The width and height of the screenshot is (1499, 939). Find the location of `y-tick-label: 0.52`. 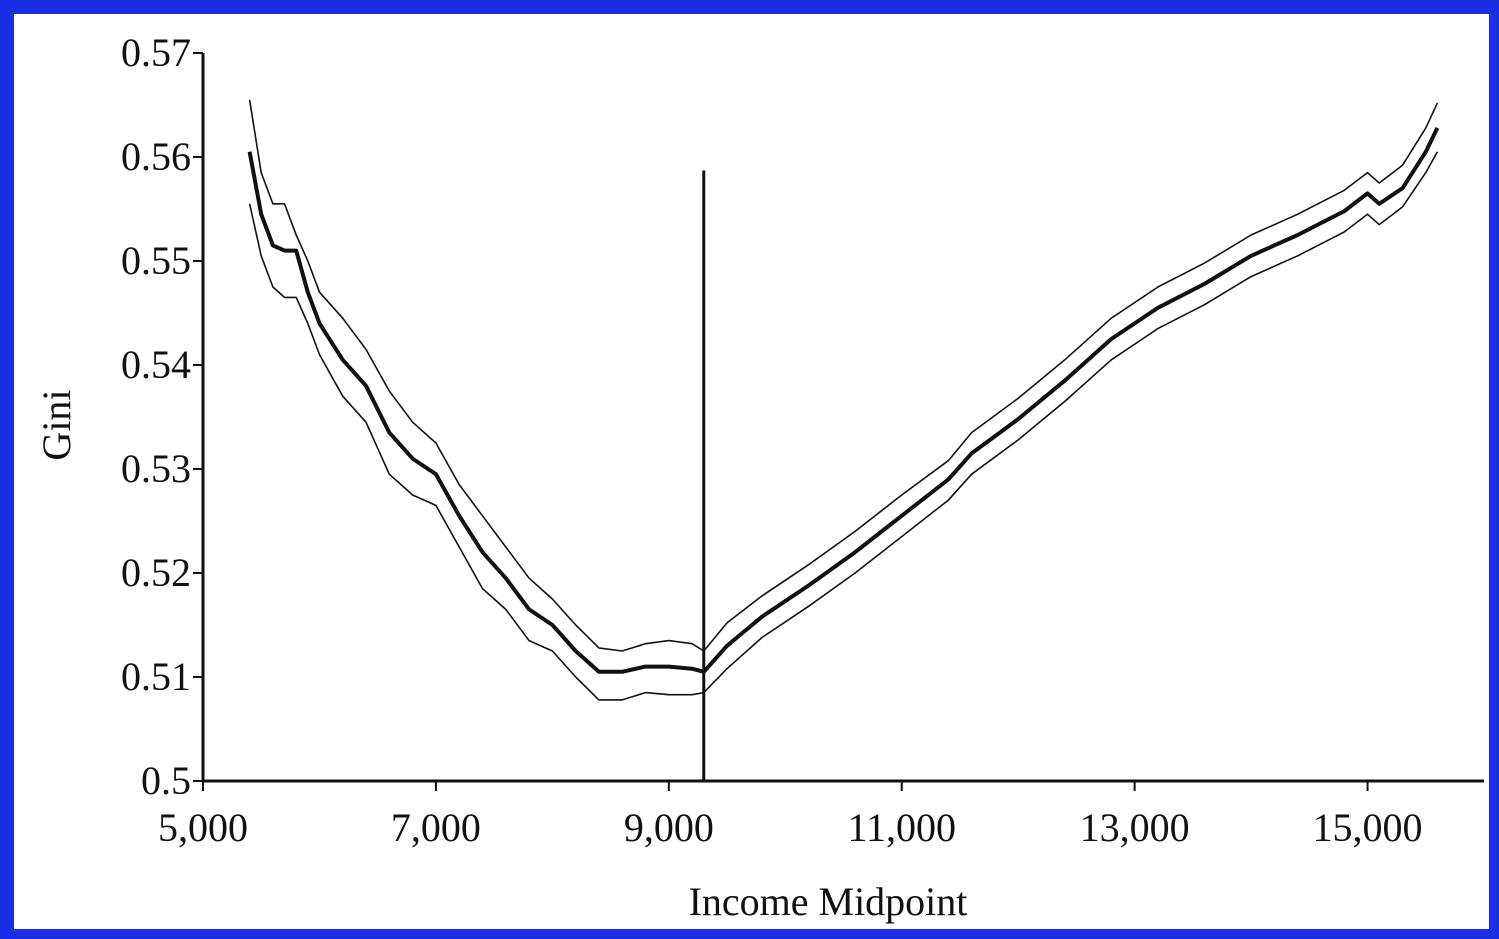

y-tick-label: 0.52 is located at coordinates (156, 572).